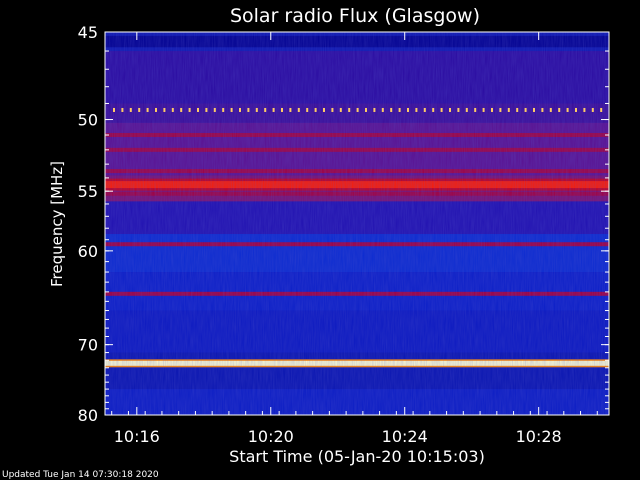 The width and height of the screenshot is (640, 480). Describe the element at coordinates (405, 436) in the screenshot. I see `x-tick-label: 10:24` at that location.